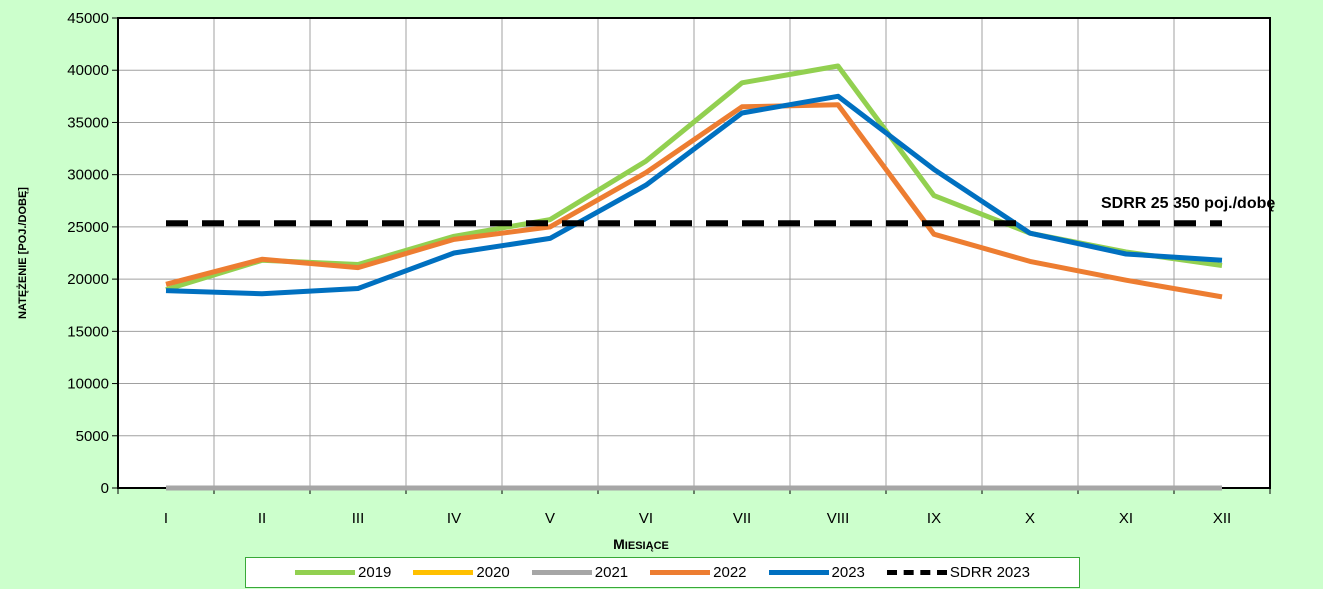 The height and width of the screenshot is (589, 1323). Describe the element at coordinates (88, 279) in the screenshot. I see `y-tick-label: 20000` at that location.